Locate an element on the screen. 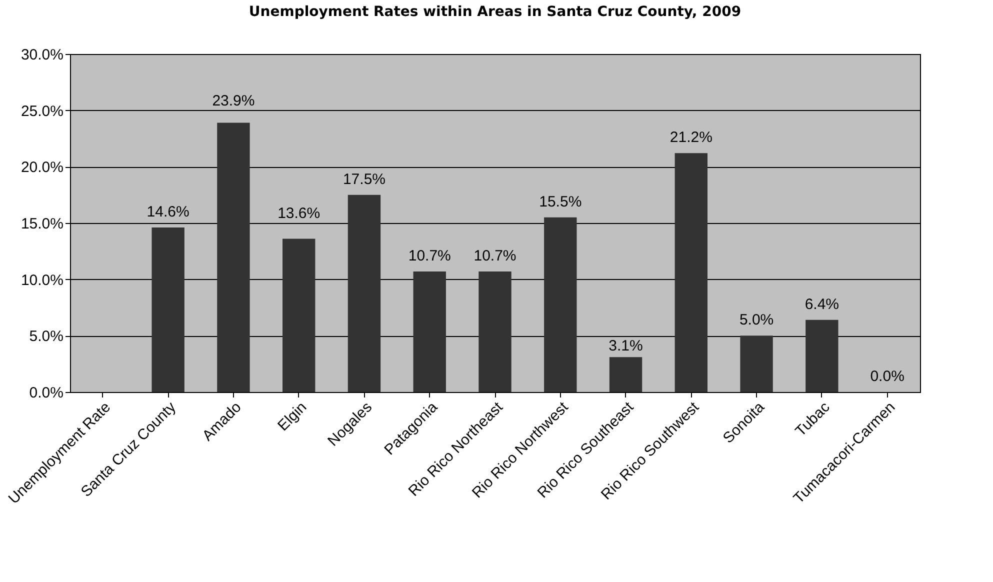 The image size is (993, 582). y-tick-label: 20.0% is located at coordinates (42, 167).